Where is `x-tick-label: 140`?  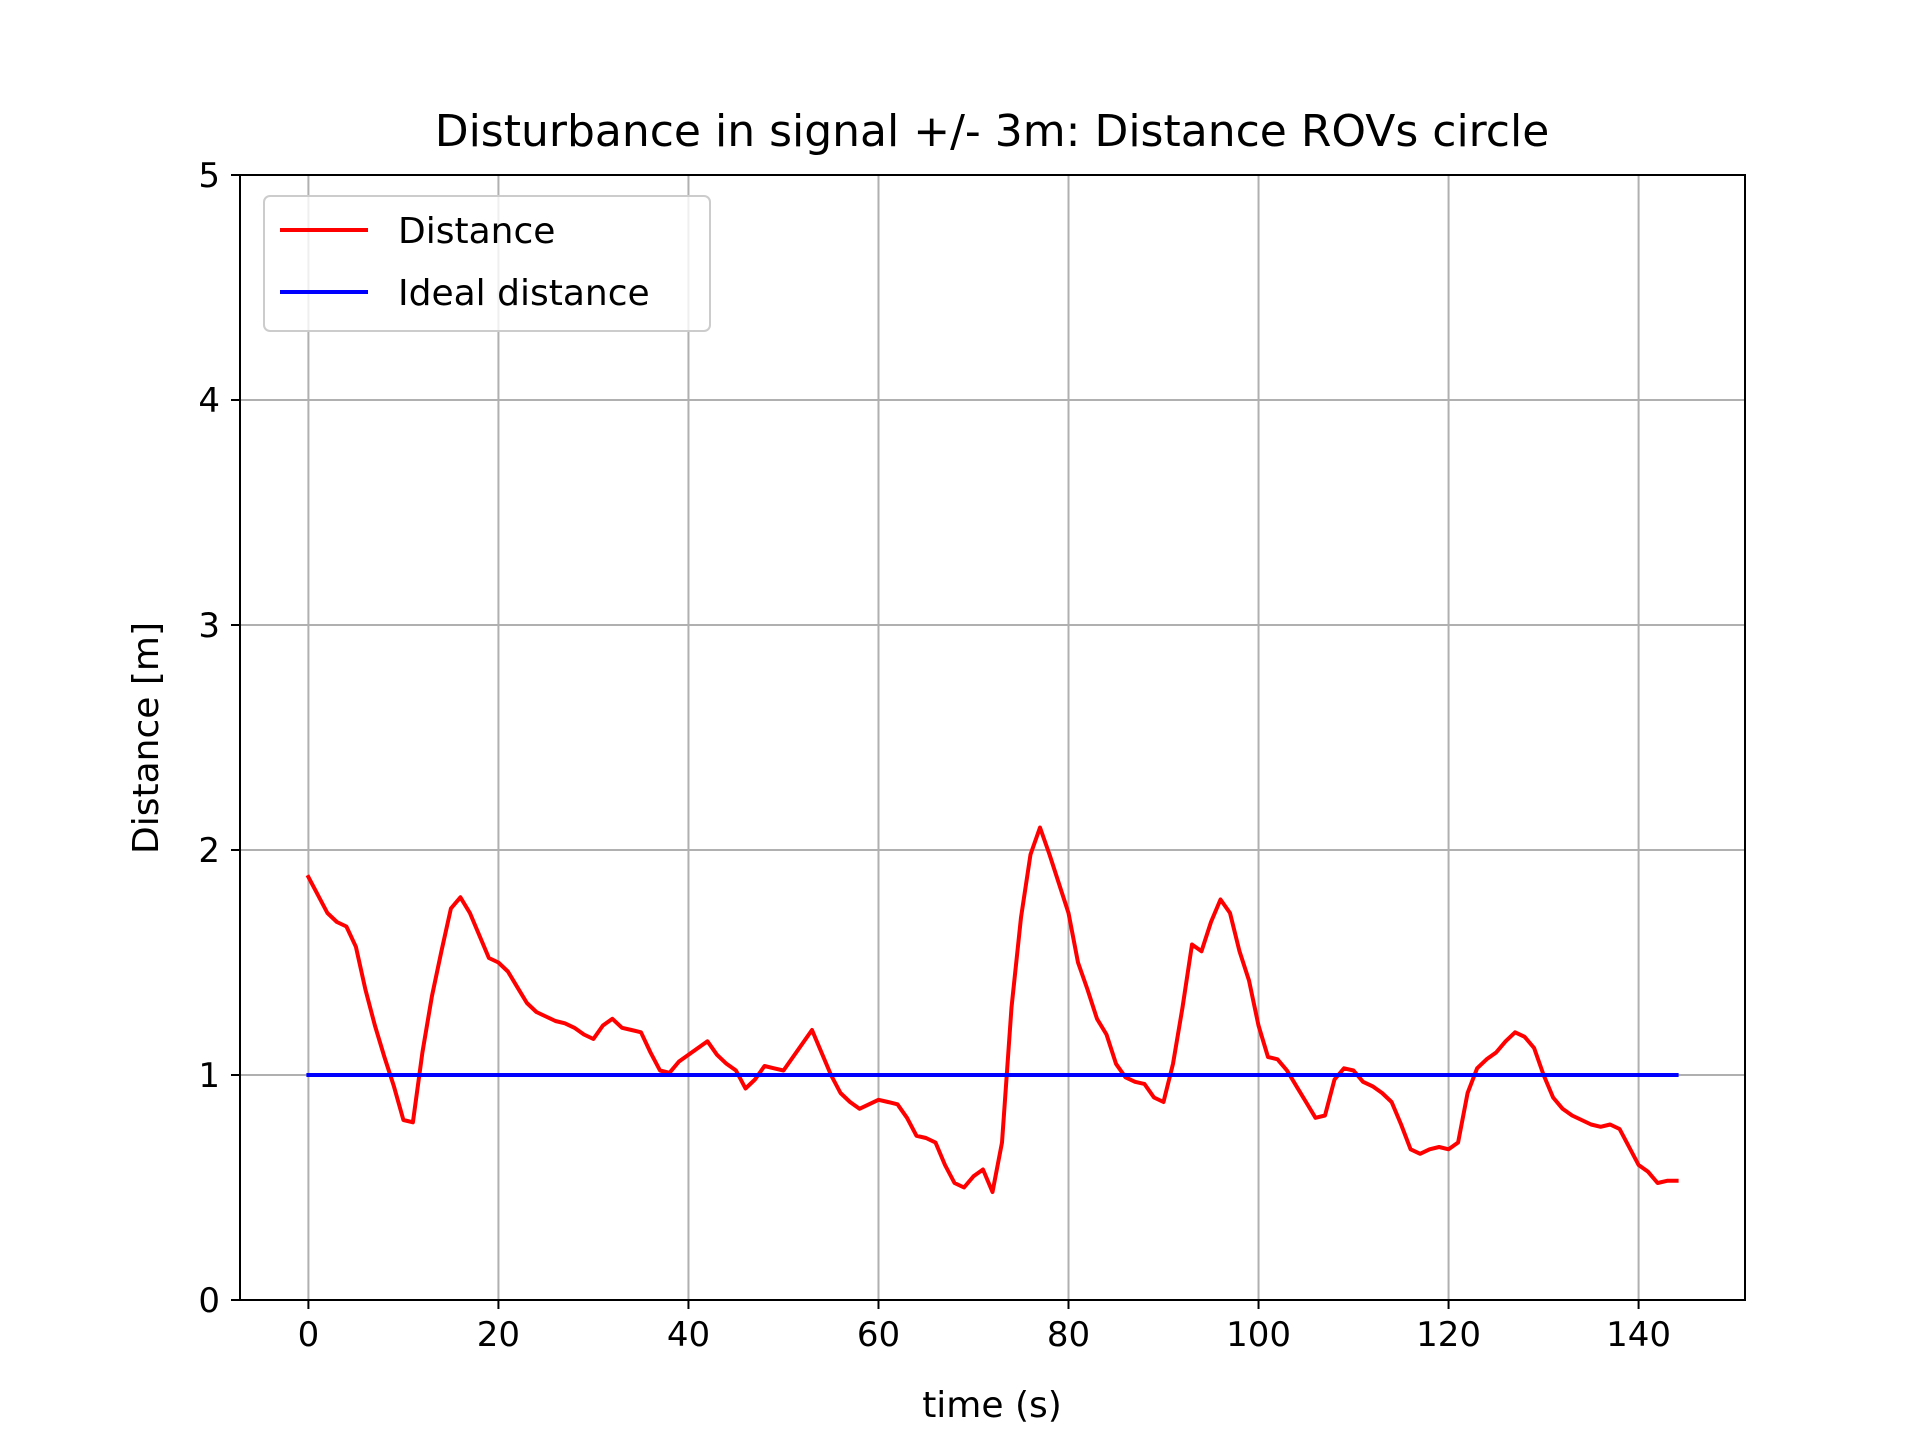 x-tick-label: 140 is located at coordinates (1638, 1335).